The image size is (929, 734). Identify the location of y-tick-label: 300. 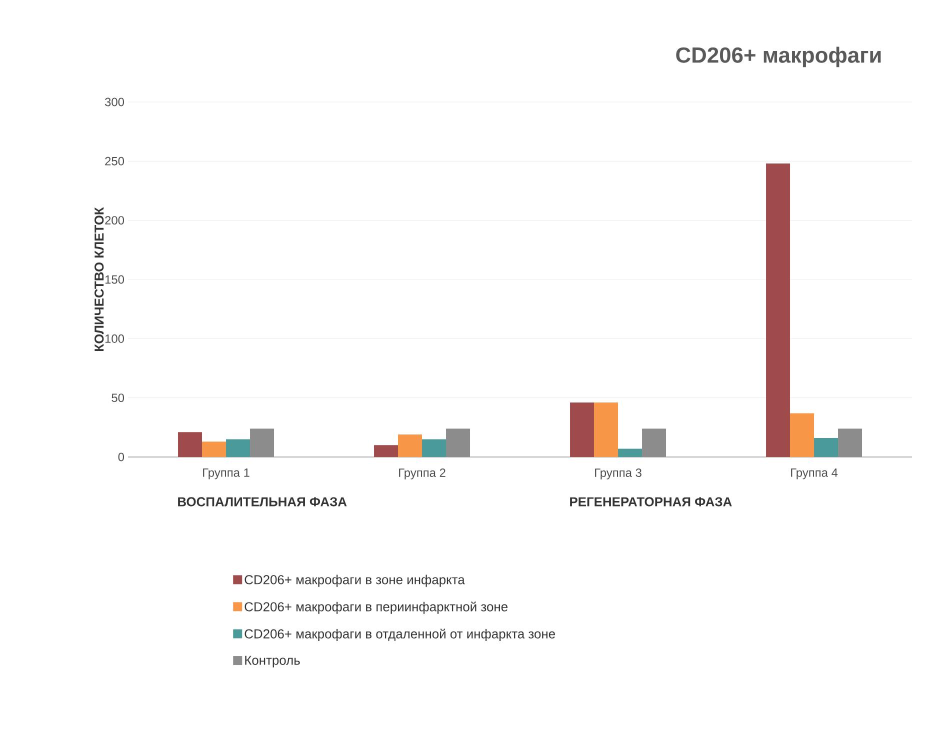
(114, 102).